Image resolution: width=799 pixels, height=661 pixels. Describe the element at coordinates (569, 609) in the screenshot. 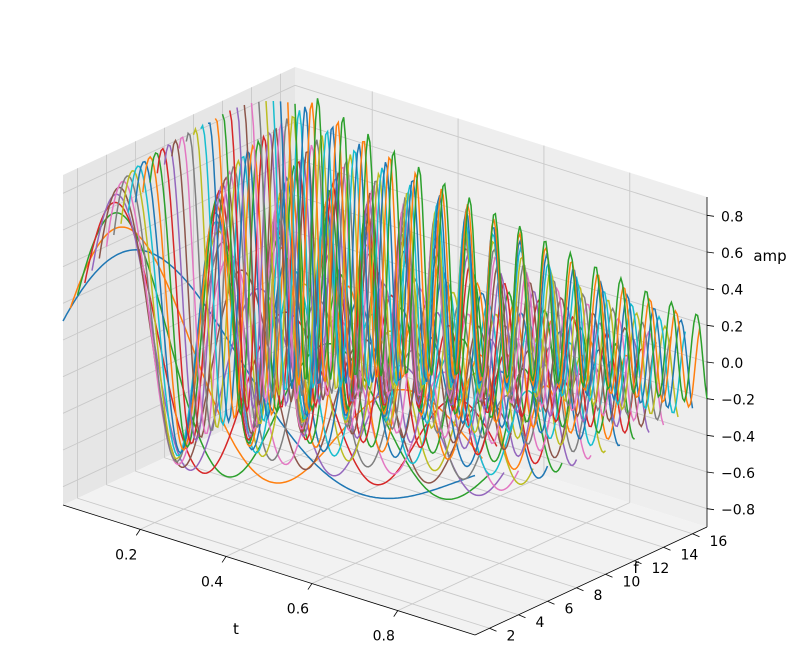

I see `y-tick-label: 6` at that location.